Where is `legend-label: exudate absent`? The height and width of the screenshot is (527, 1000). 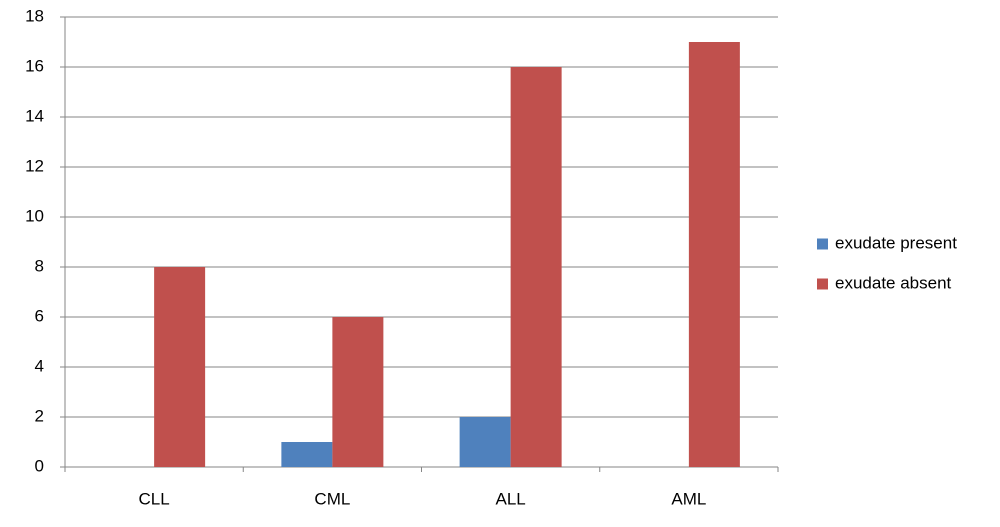
legend-label: exudate absent is located at coordinates (893, 282).